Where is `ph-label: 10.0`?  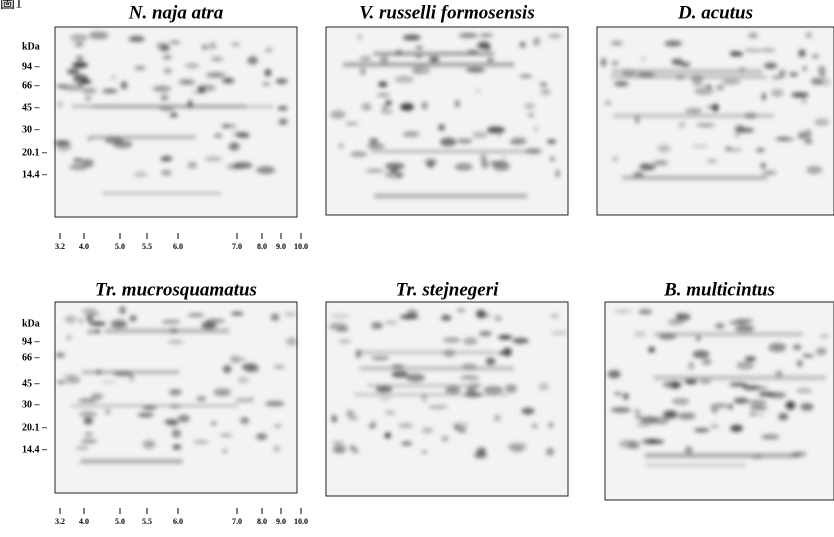
ph-label: 10.0 is located at coordinates (301, 521).